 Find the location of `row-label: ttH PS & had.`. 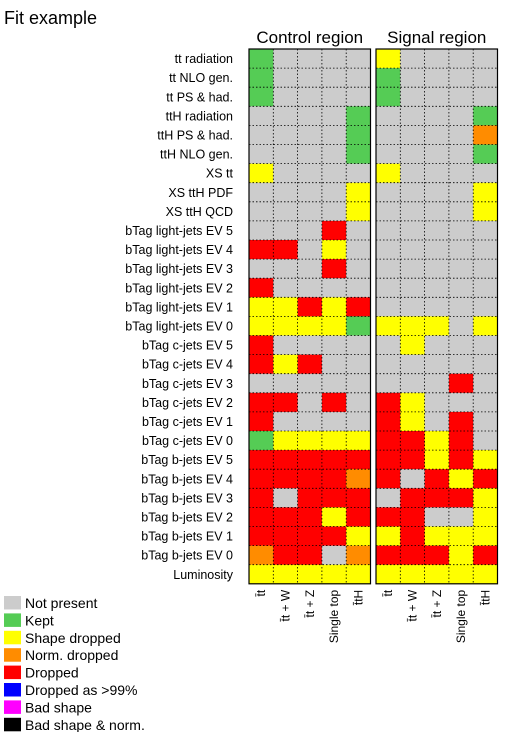

row-label: ttH PS & had. is located at coordinates (195, 135).